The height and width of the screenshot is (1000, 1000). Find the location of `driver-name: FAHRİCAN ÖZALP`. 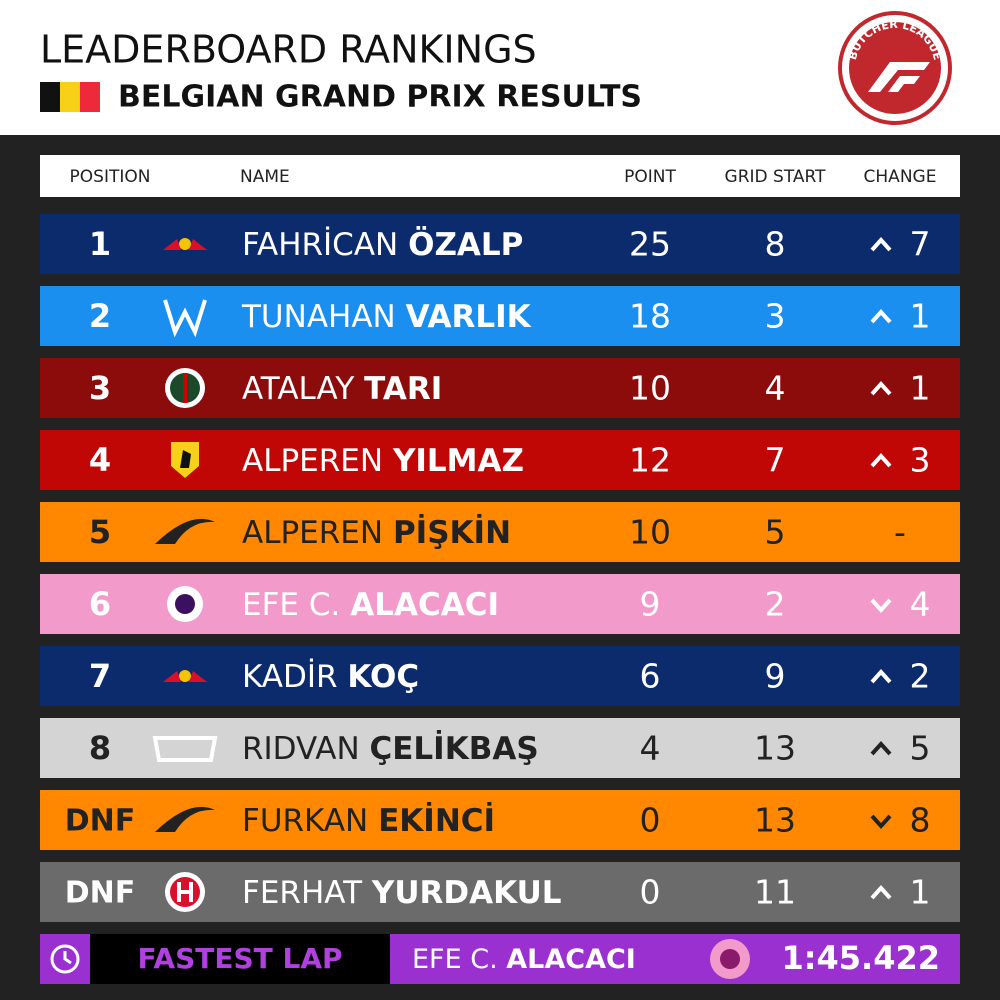

driver-name: FAHRİCAN ÖZALP is located at coordinates (382, 244).